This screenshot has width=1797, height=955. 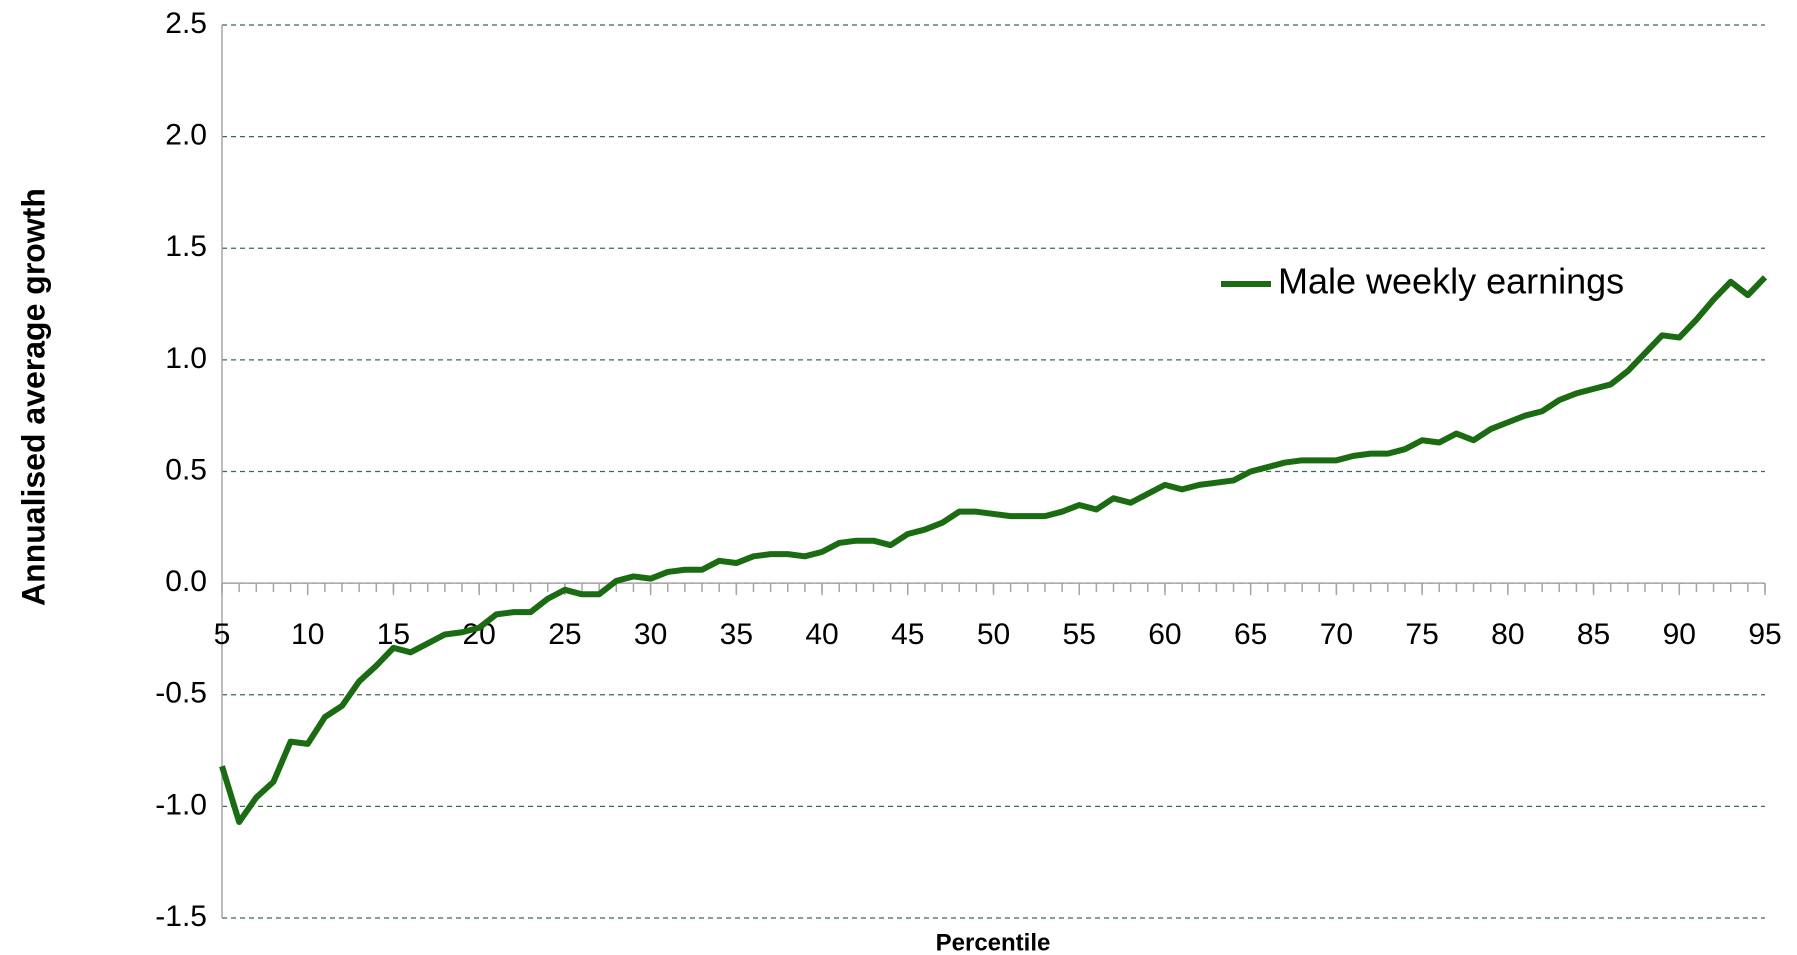 What do you see at coordinates (1451, 281) in the screenshot?
I see `legend-label: Male weekly earnings` at bounding box center [1451, 281].